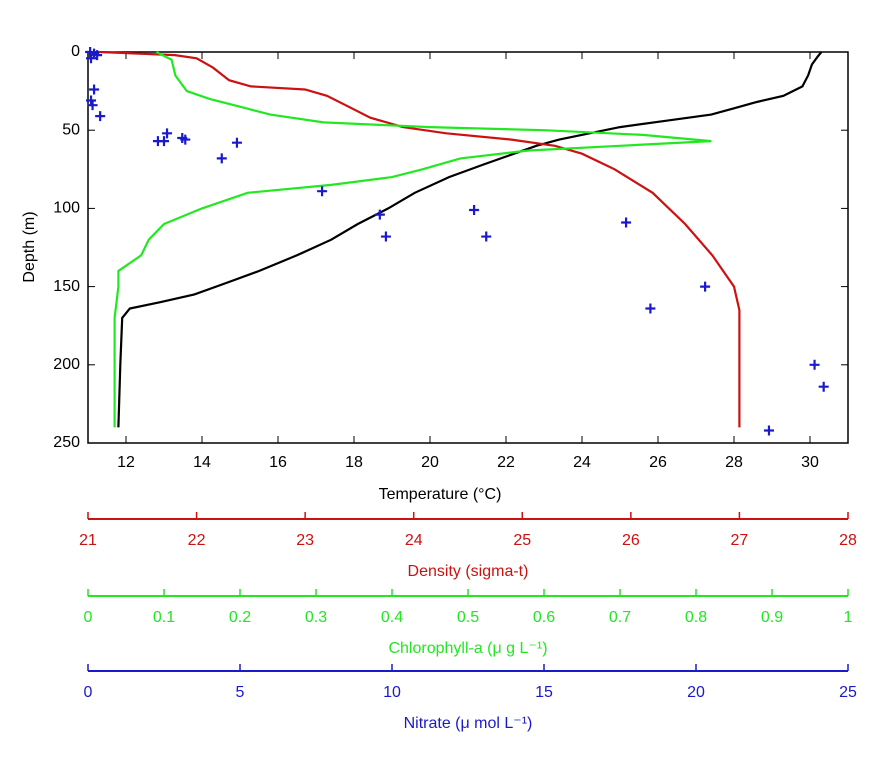 This screenshot has width=876, height=758. I want to click on secondary-tick-label: 0.1, so click(164, 617).